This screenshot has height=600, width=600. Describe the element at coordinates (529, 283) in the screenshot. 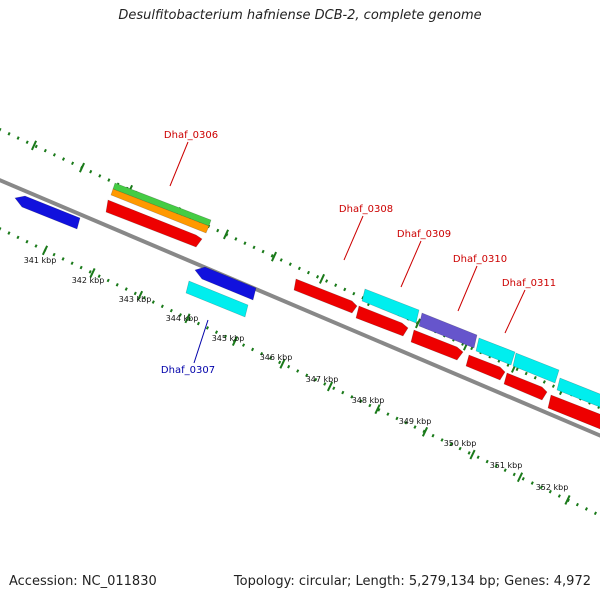

I see `gene-label-dhaf-0311: Dhaf_0311` at that location.